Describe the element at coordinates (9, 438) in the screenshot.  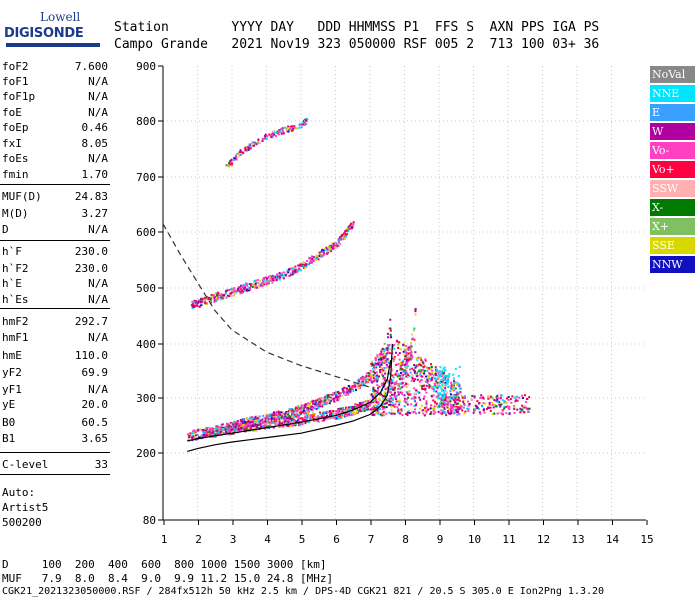
I see `param-key: B1` at that location.